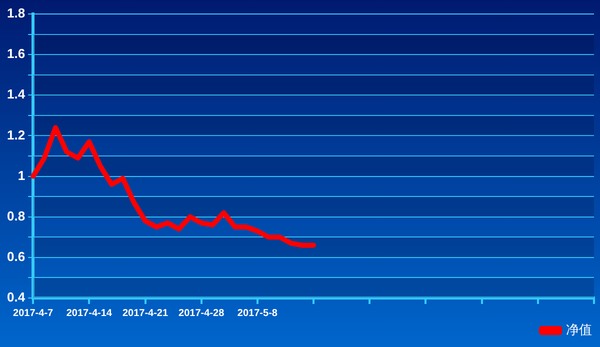 The height and width of the screenshot is (347, 600). Describe the element at coordinates (145, 313) in the screenshot. I see `x-tick-label: 2017-4-21` at that location.